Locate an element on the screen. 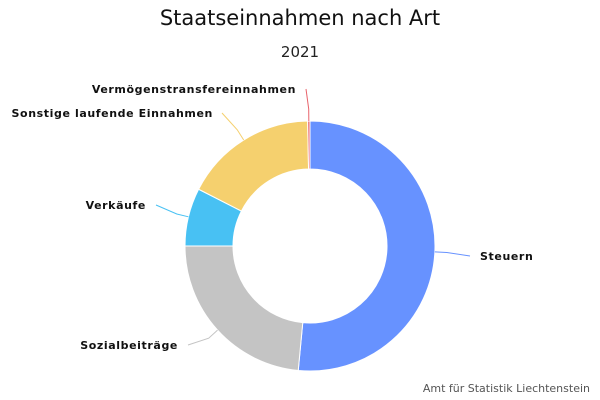  slice-sozialbeitraege is located at coordinates (244, 308).